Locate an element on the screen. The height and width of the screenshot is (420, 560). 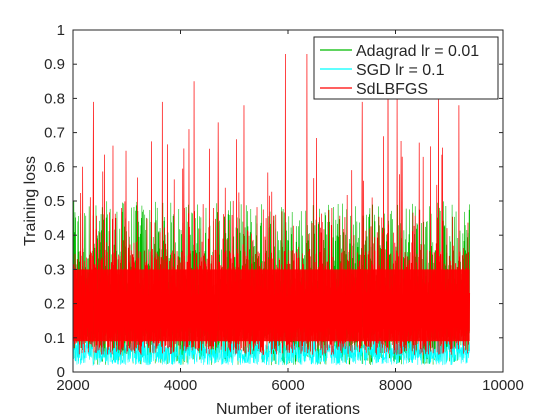
y-tick-label: 0.8 is located at coordinates (54, 98).